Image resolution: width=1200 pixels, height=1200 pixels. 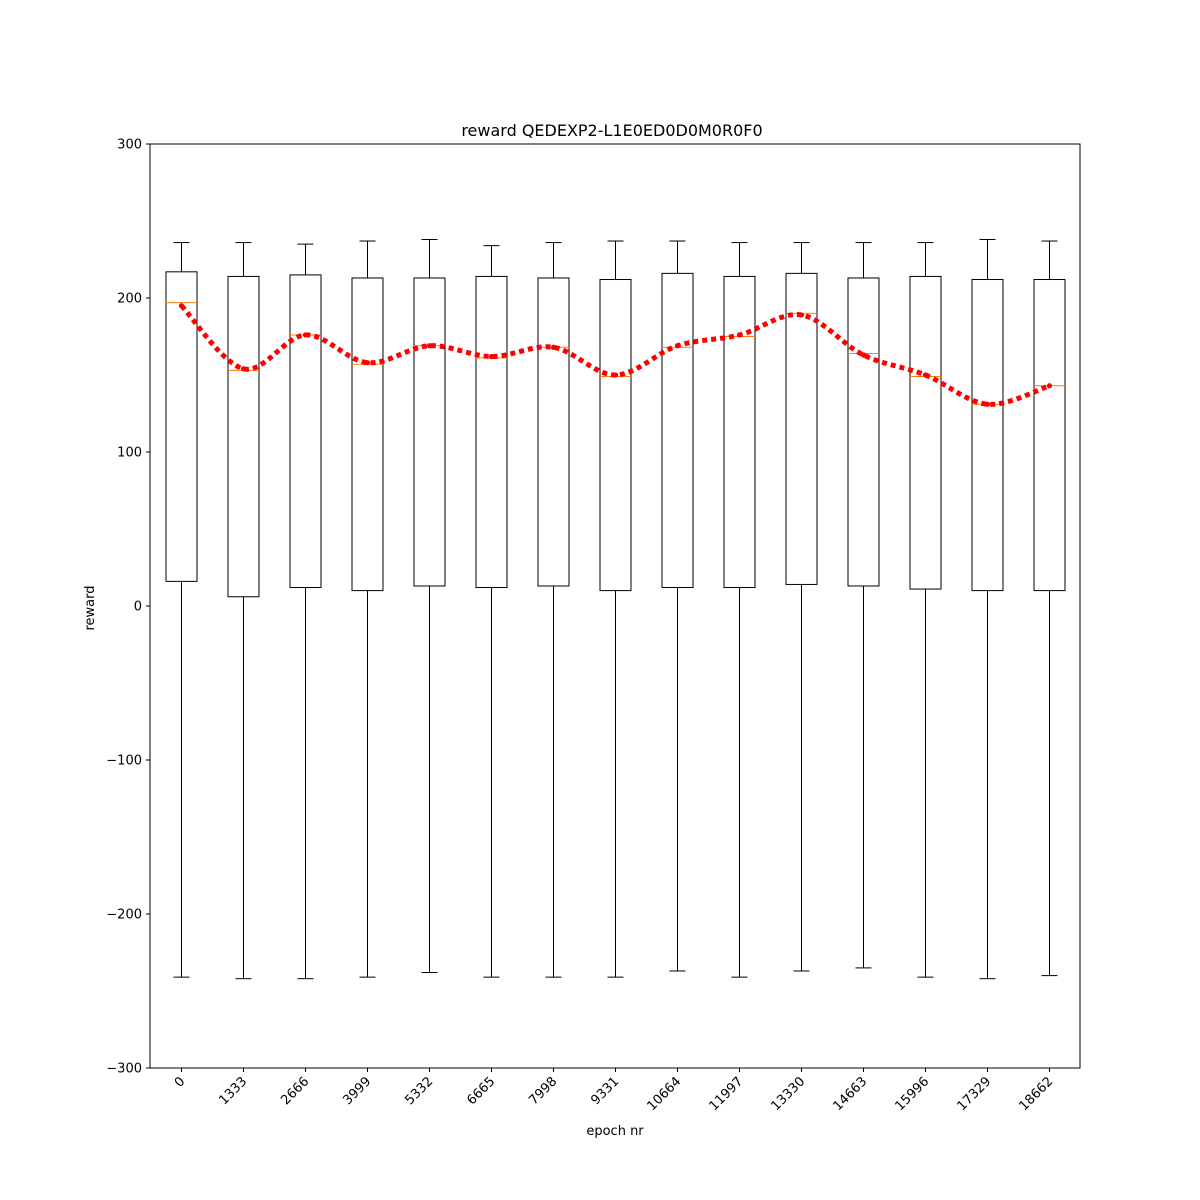 I want to click on x-tick-label: 13330, so click(x=788, y=1094).